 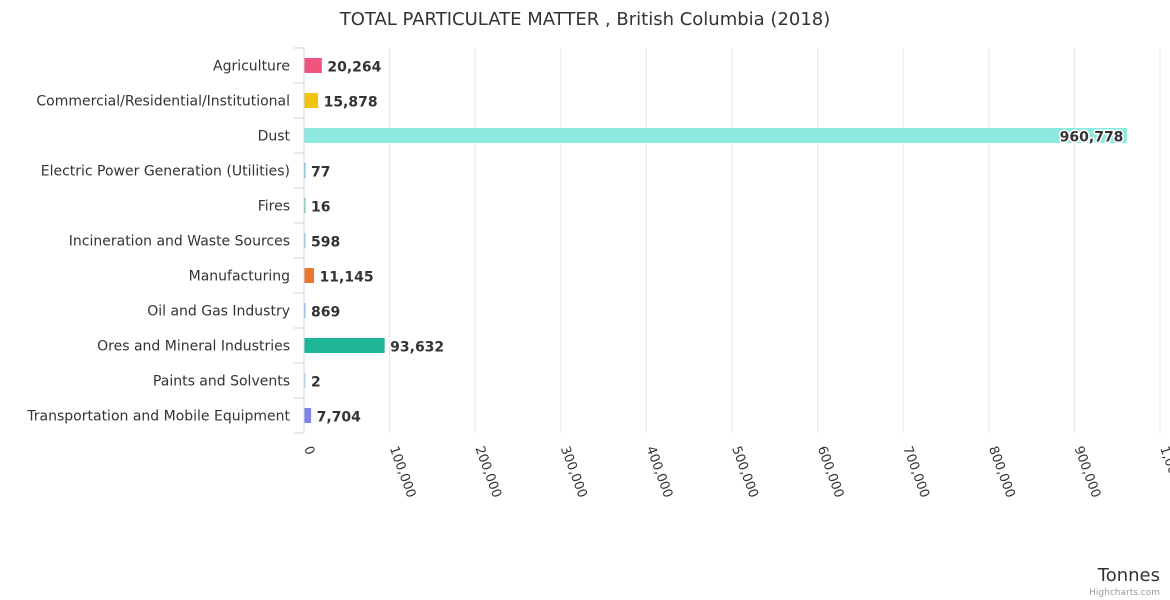 What do you see at coordinates (158, 417) in the screenshot?
I see `category-label: Transportation and Mobile Equipment` at bounding box center [158, 417].